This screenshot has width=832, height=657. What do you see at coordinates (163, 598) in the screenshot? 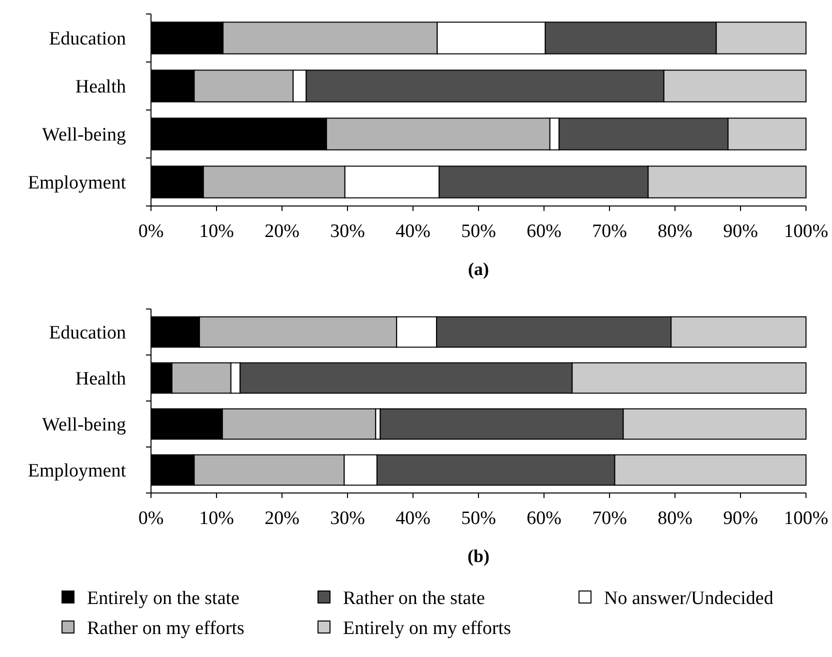
I see `legend-label: Entirely on the state` at bounding box center [163, 598].